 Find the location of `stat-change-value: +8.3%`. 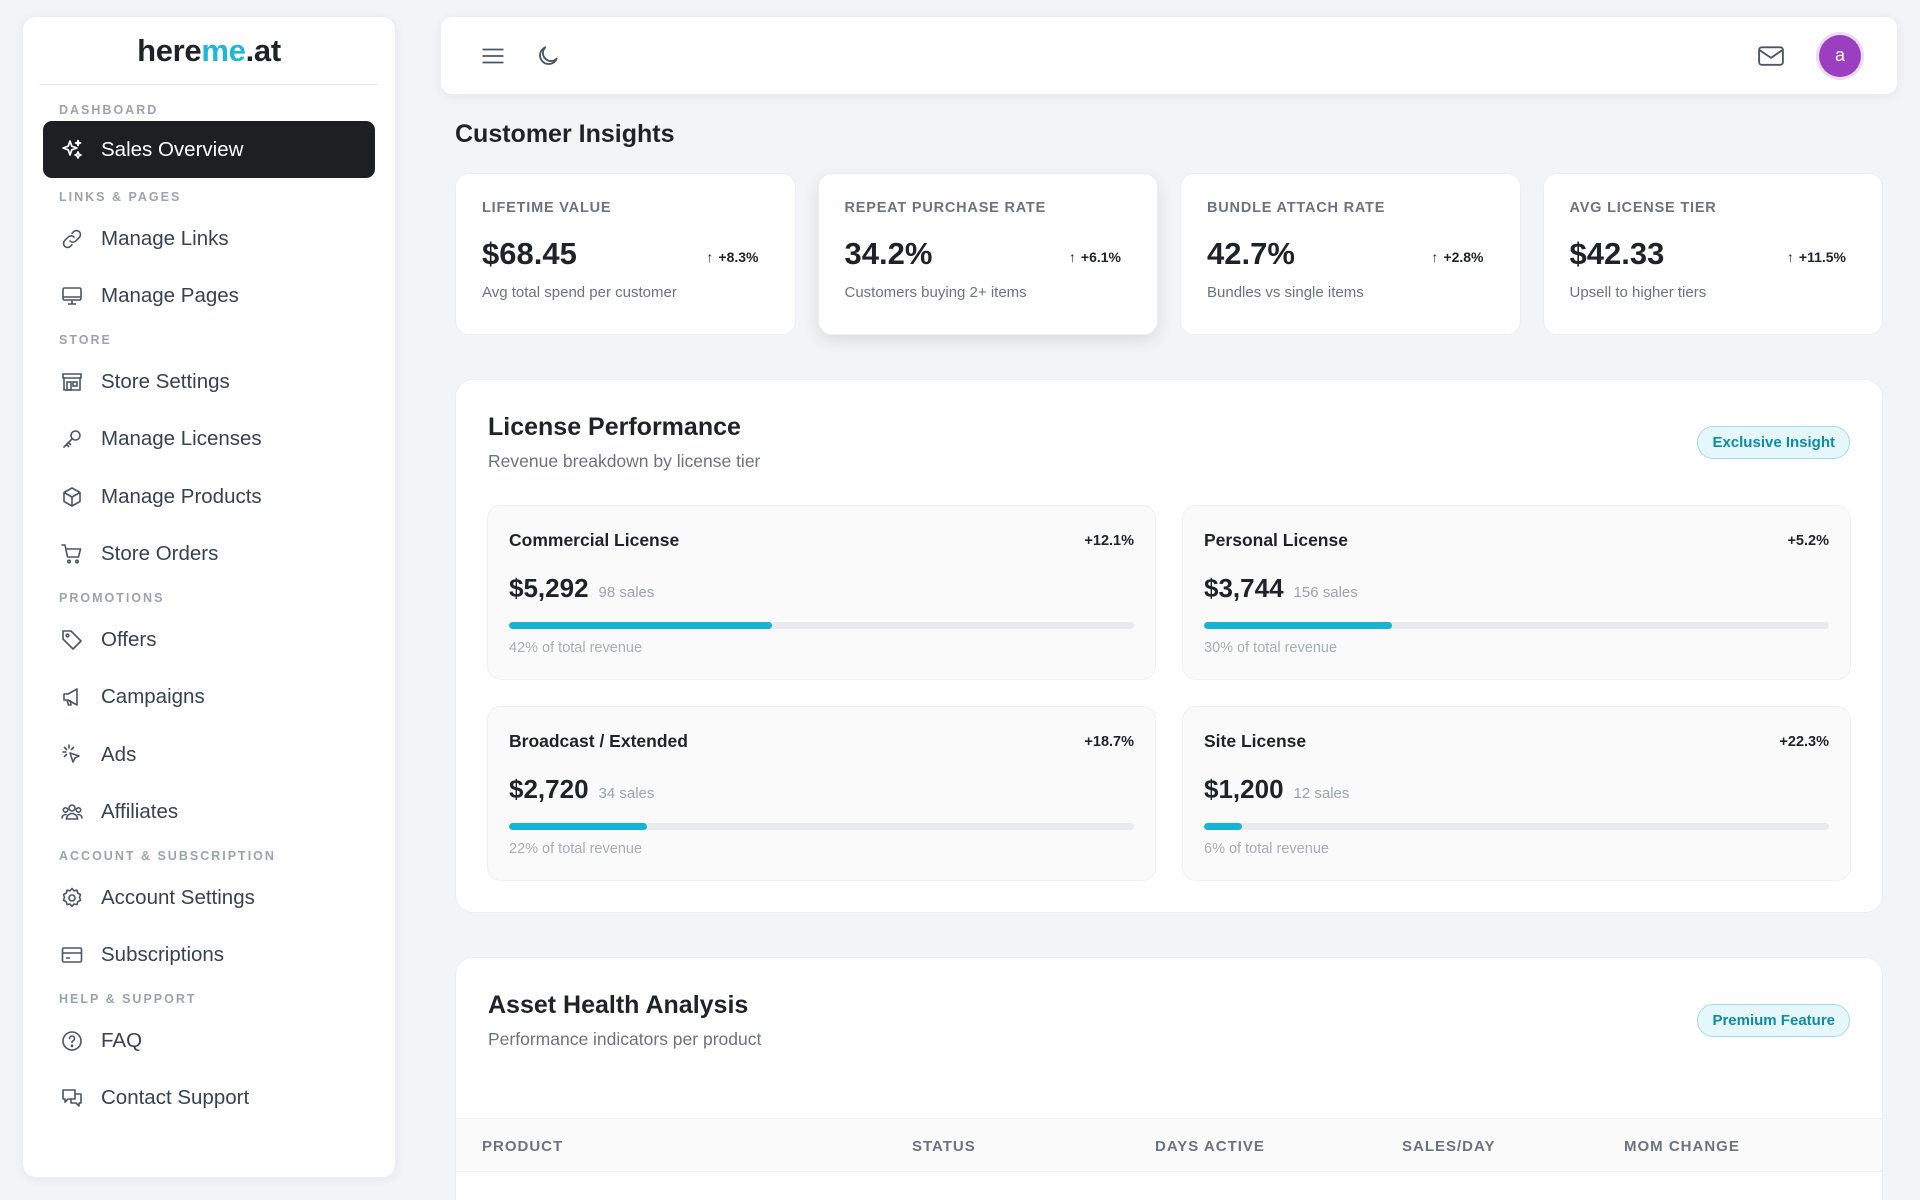

stat-change-value: +8.3% is located at coordinates (738, 257).